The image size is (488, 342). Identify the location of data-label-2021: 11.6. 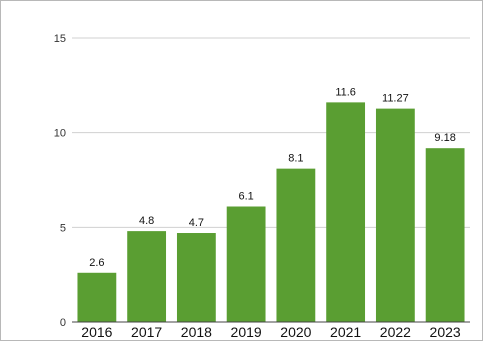
(345, 92).